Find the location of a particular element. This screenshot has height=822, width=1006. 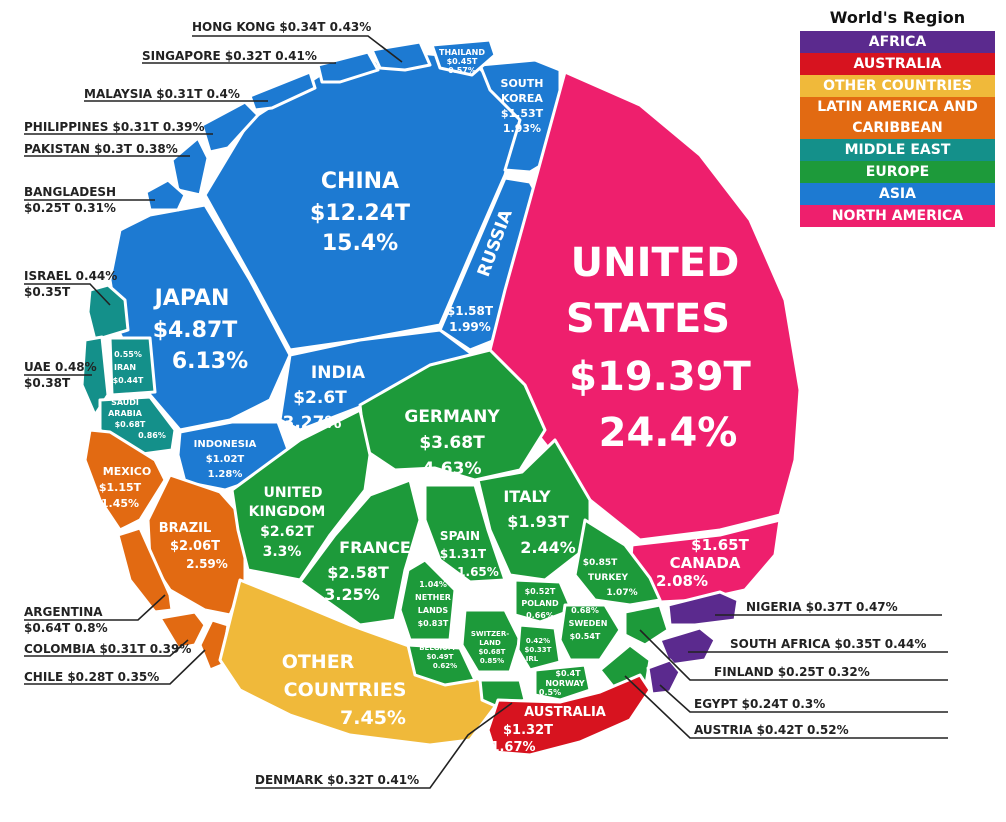

france-name: FRANCE is located at coordinates (375, 547).